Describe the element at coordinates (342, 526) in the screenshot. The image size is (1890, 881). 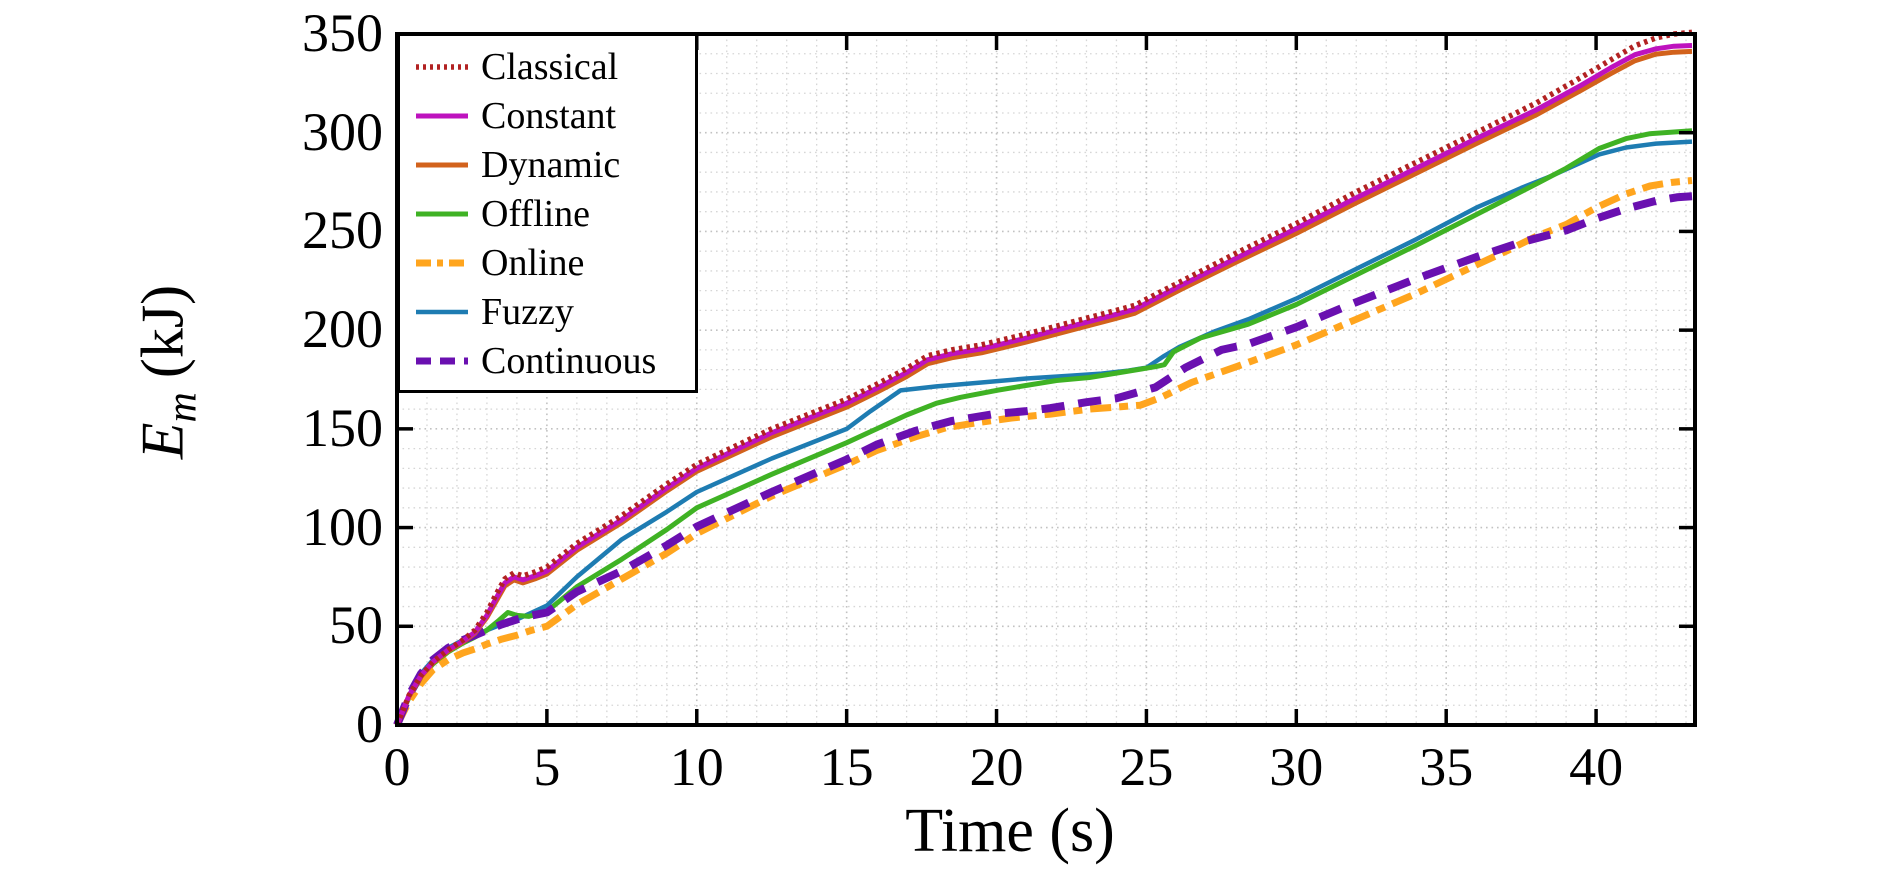
I see `y-tick-label: 100` at that location.